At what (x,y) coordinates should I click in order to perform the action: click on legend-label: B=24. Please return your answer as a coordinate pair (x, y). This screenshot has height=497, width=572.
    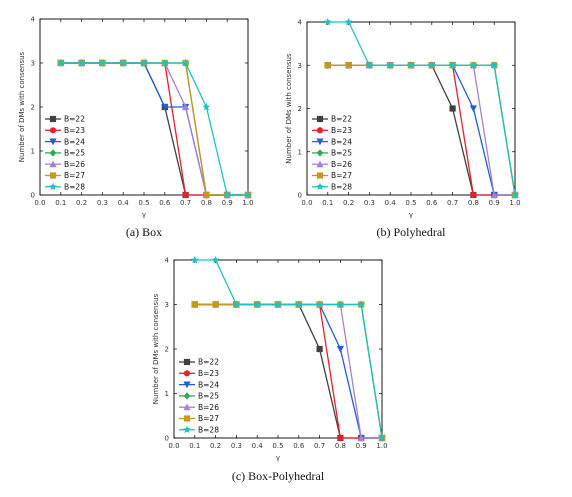
    Looking at the image, I should click on (74, 141).